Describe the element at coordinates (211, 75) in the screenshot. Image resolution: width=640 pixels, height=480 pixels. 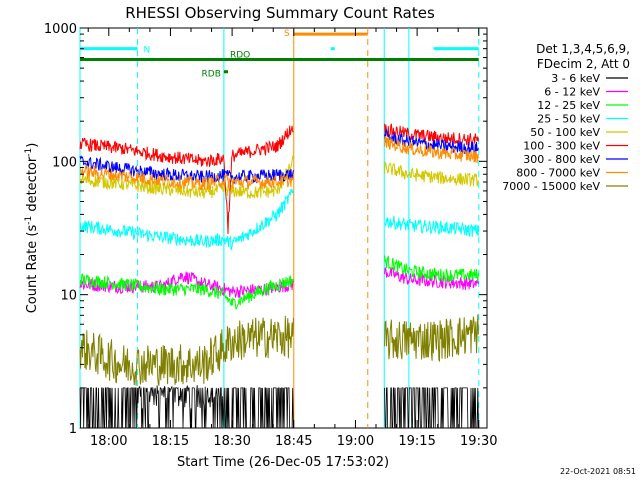
I see `flag-label: RDB` at that location.